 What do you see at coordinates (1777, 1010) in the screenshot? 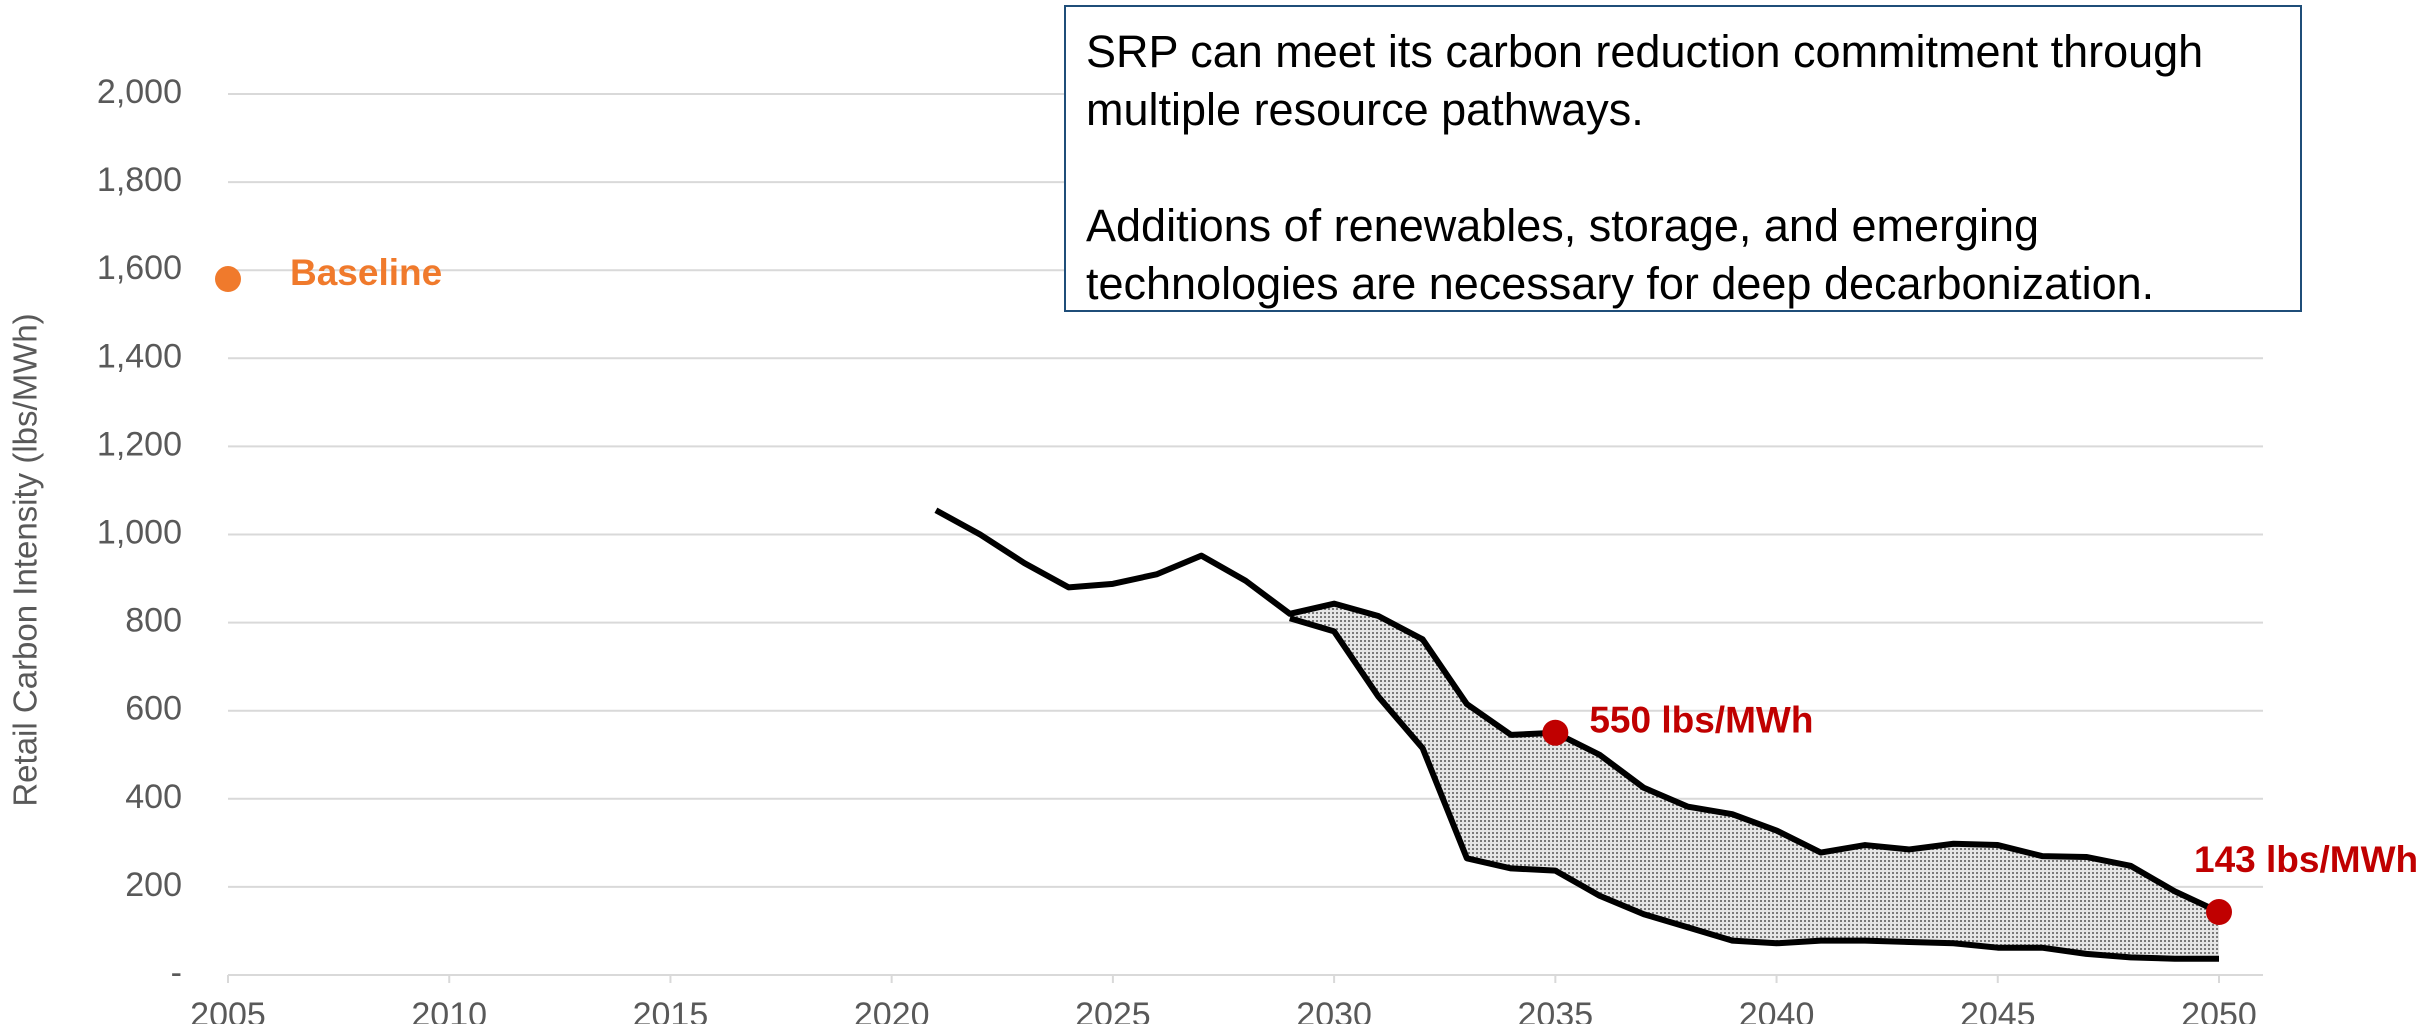
I see `x-tick-label: 2040` at bounding box center [1777, 1010].